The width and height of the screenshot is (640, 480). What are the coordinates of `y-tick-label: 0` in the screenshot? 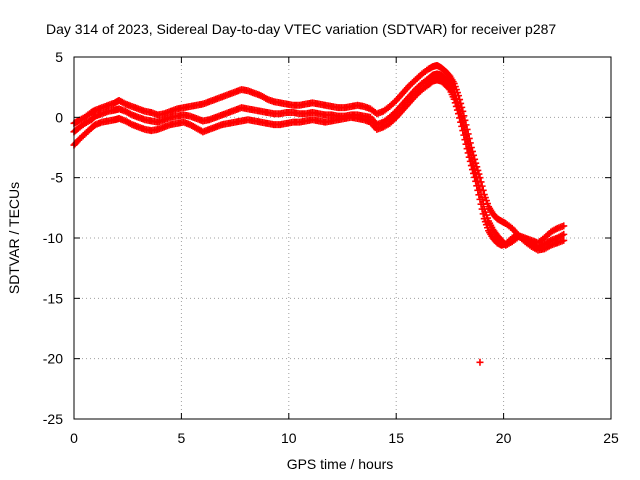 It's located at (59, 117).